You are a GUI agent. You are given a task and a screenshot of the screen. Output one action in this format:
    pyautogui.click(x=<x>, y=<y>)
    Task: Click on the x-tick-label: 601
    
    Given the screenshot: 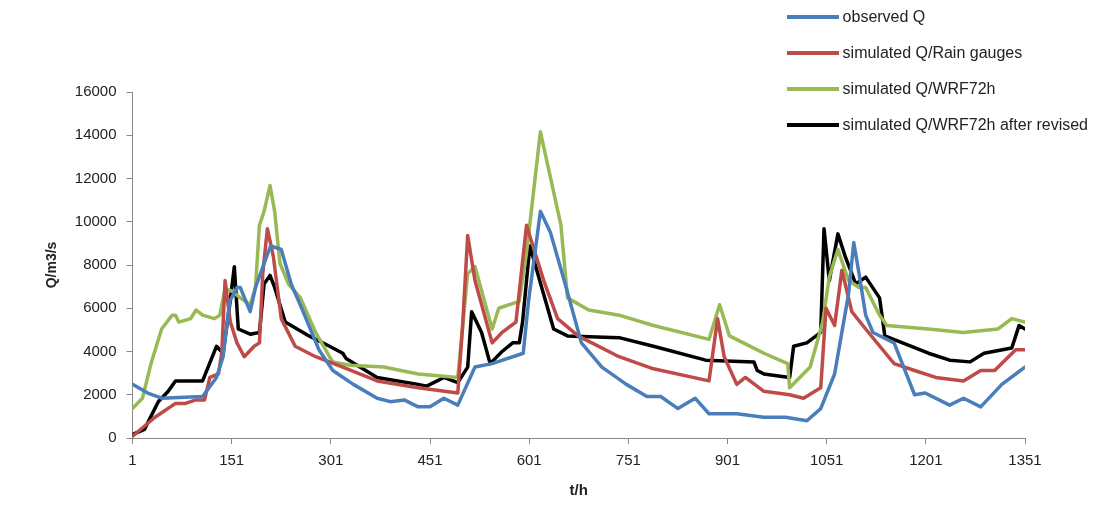 What is the action you would take?
    pyautogui.click(x=529, y=460)
    